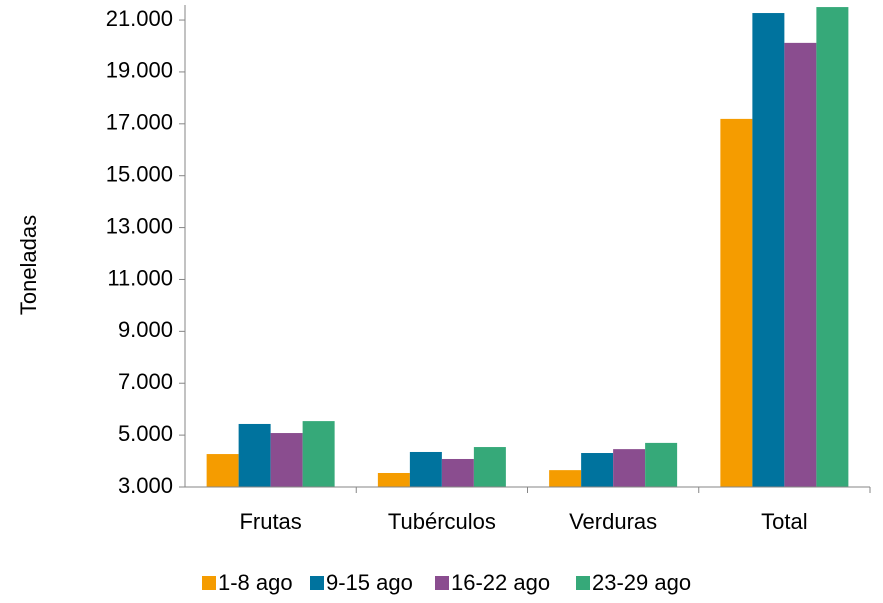 The width and height of the screenshot is (883, 603). I want to click on legend-label: 16-22 ago, so click(500, 582).